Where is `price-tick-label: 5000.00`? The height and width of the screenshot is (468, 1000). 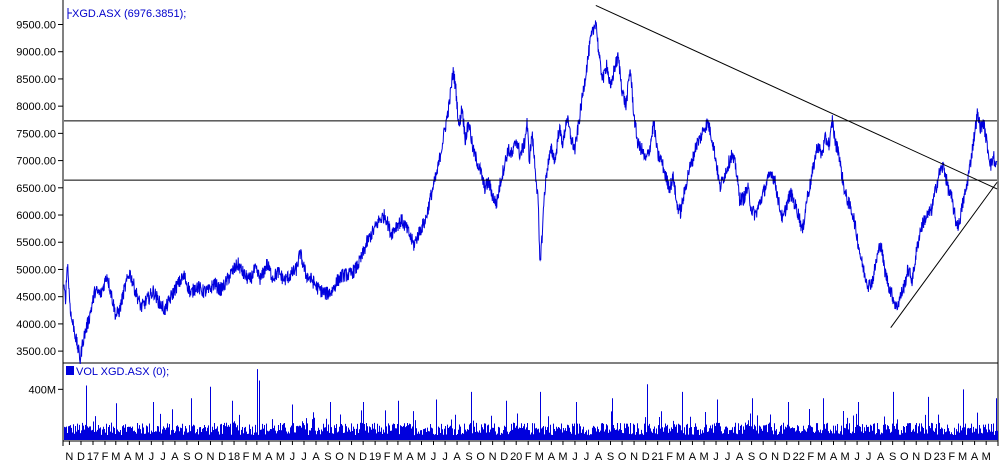 price-tick-label: 5000.00 is located at coordinates (36, 270).